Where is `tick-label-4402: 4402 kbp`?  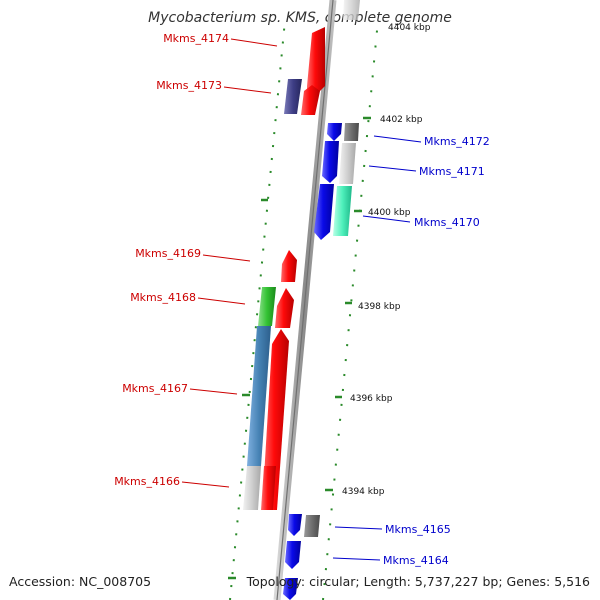
tick-label-4402: 4402 kbp is located at coordinates (401, 120).